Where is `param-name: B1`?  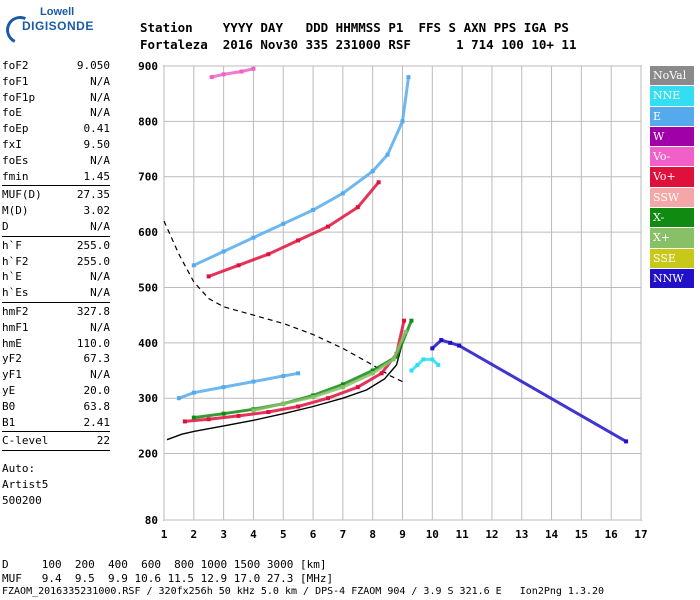 param-name: B1 is located at coordinates (9, 422).